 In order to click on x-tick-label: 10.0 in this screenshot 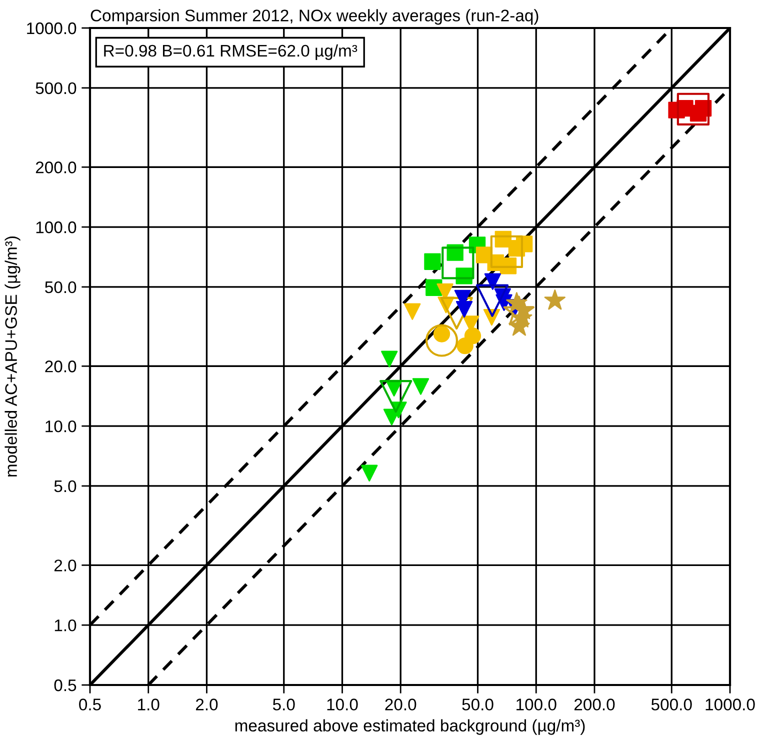, I will do `click(342, 704)`.